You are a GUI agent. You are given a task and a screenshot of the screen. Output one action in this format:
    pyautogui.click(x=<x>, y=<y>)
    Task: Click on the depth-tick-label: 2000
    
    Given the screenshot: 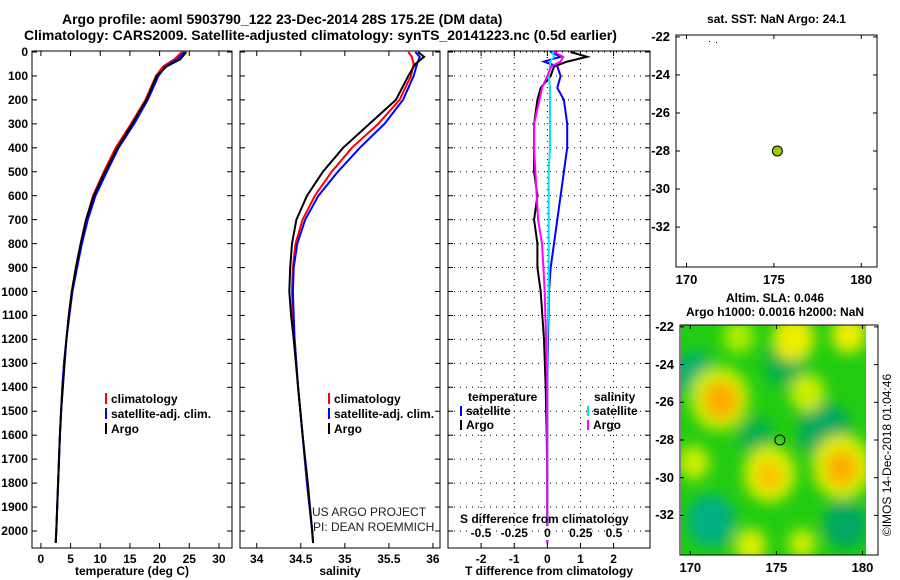 What is the action you would take?
    pyautogui.click(x=14, y=531)
    